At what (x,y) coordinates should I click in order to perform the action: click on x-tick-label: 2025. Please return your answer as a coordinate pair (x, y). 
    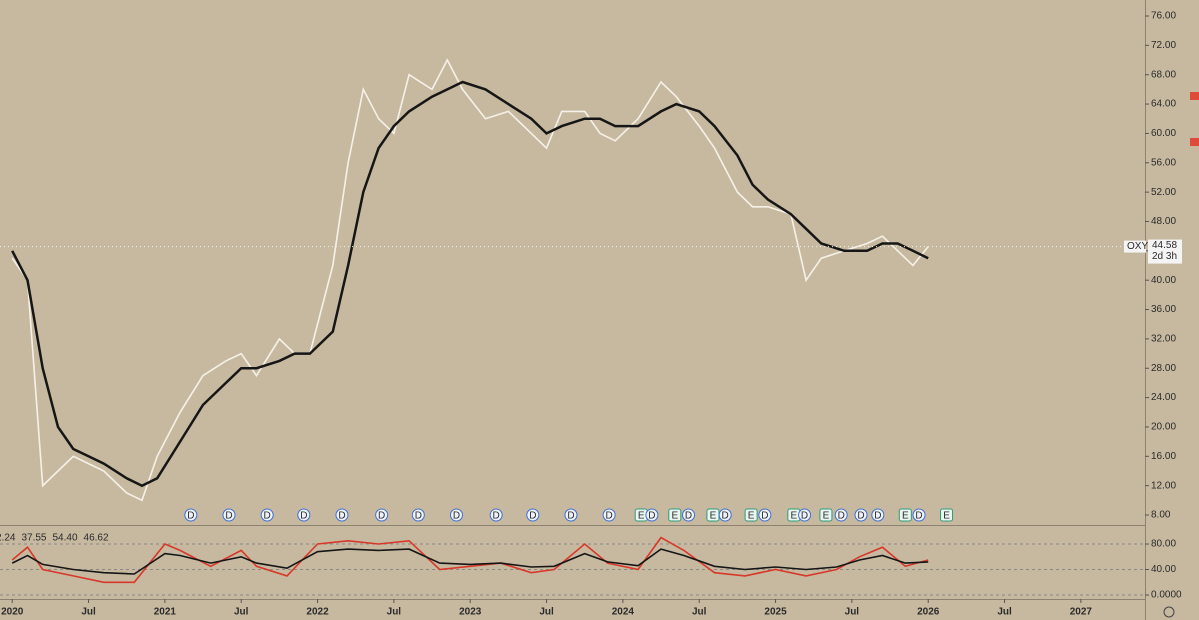
    Looking at the image, I should click on (775, 612).